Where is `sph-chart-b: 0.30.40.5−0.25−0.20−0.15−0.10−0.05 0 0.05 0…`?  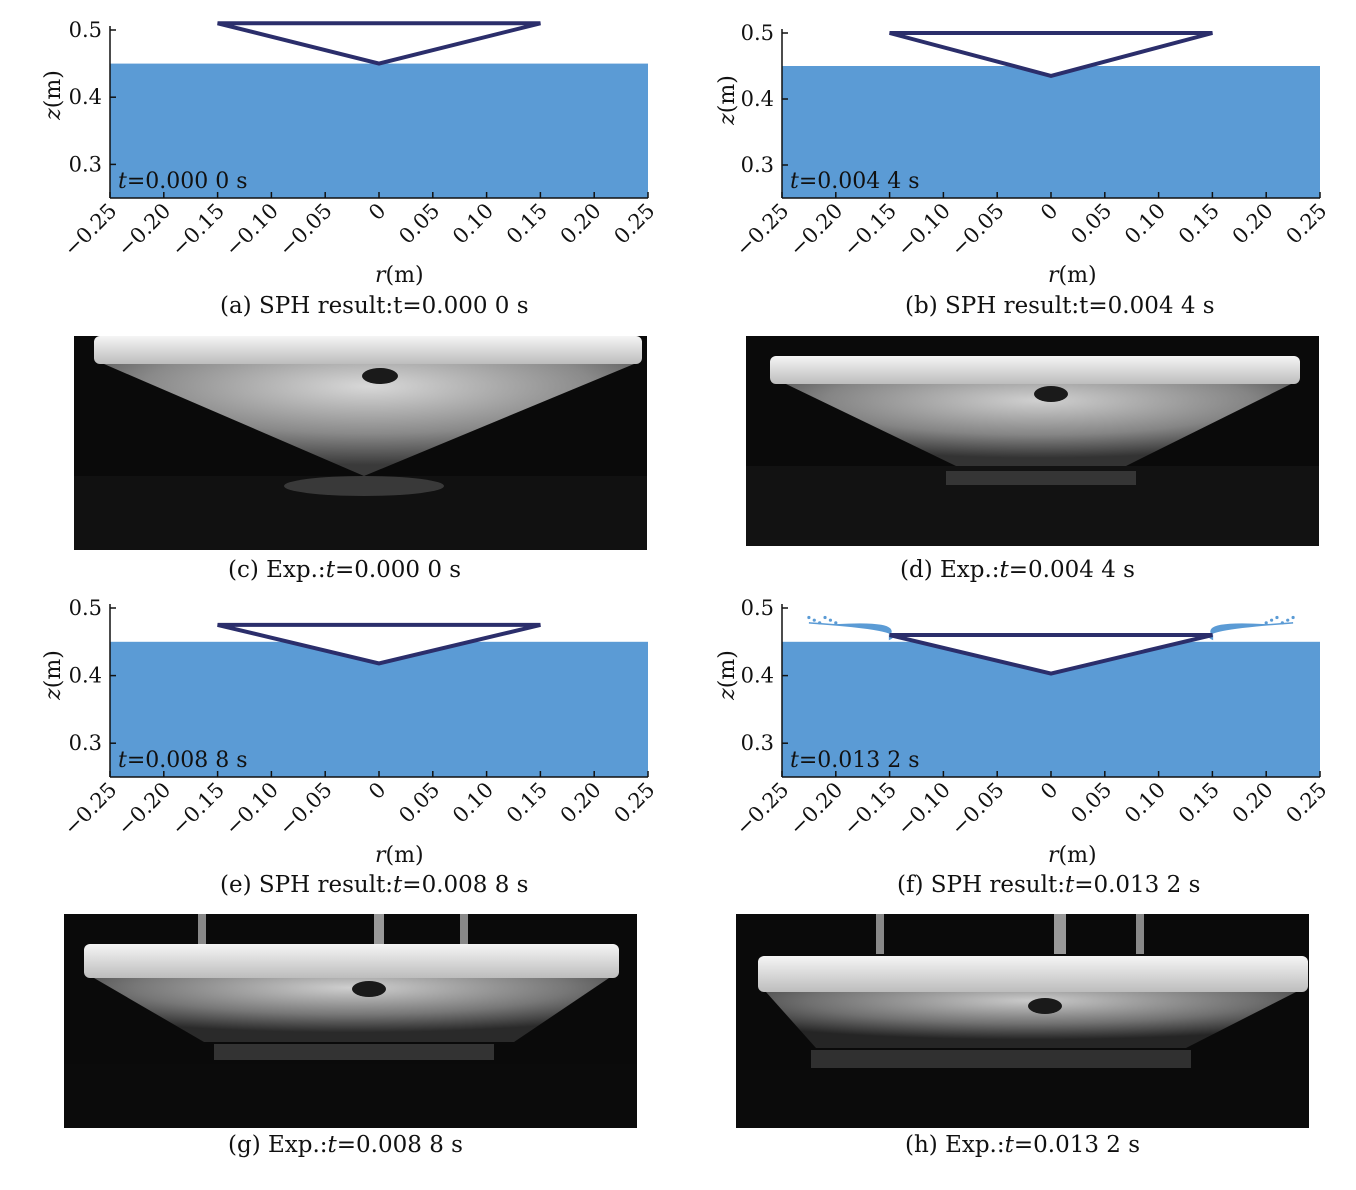 sph-chart-b: 0.30.40.5−0.25−0.20−0.15−0.10−0.05 0 0.05 0… is located at coordinates (1023, 154).